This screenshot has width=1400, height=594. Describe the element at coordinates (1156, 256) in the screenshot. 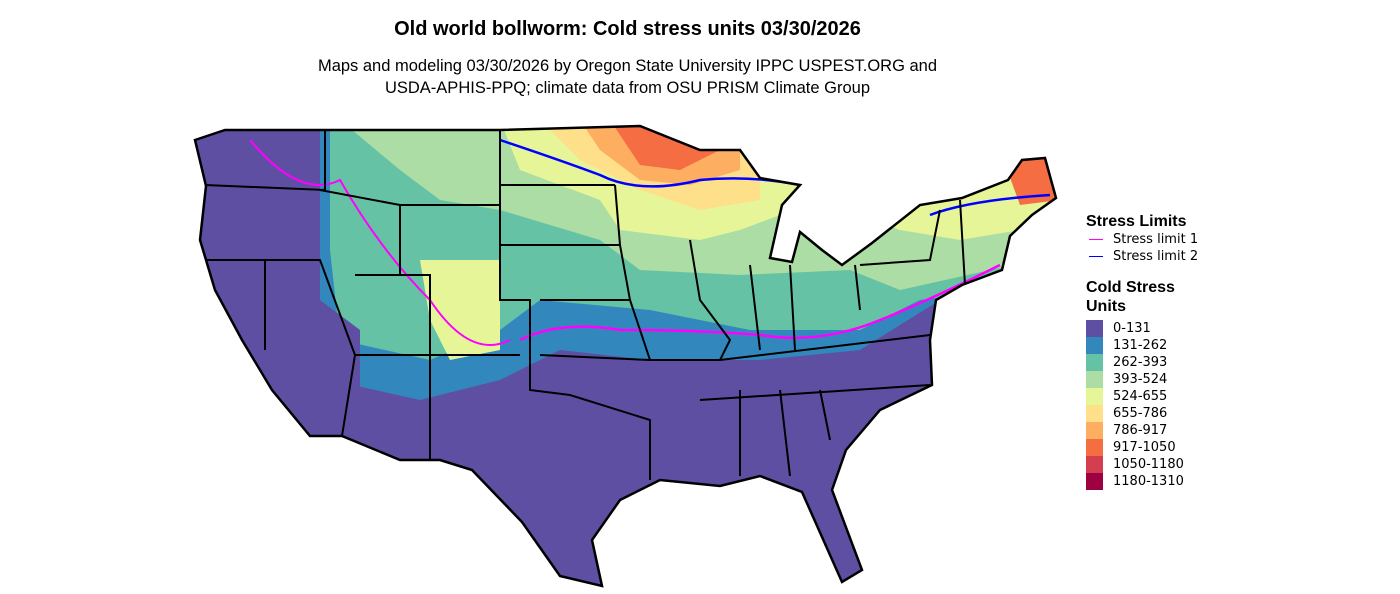

I see `stress-limit-label: Stress limit 2` at that location.